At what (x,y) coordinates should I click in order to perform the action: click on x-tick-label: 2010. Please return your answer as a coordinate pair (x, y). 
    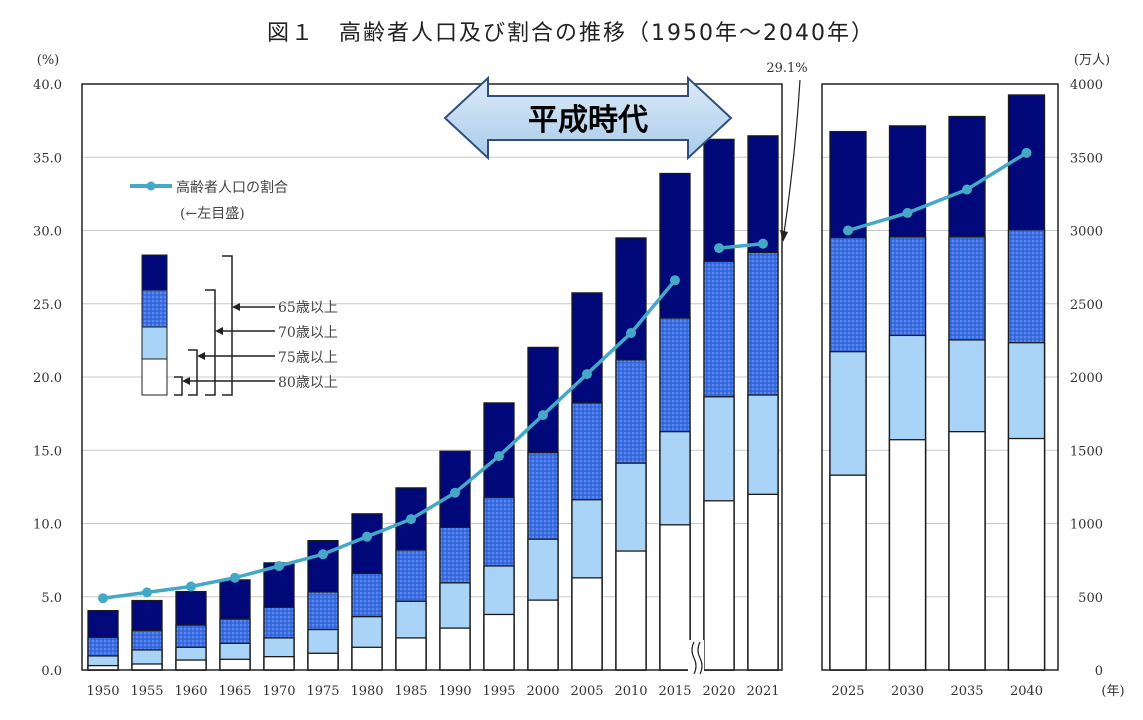
    Looking at the image, I should click on (630, 691).